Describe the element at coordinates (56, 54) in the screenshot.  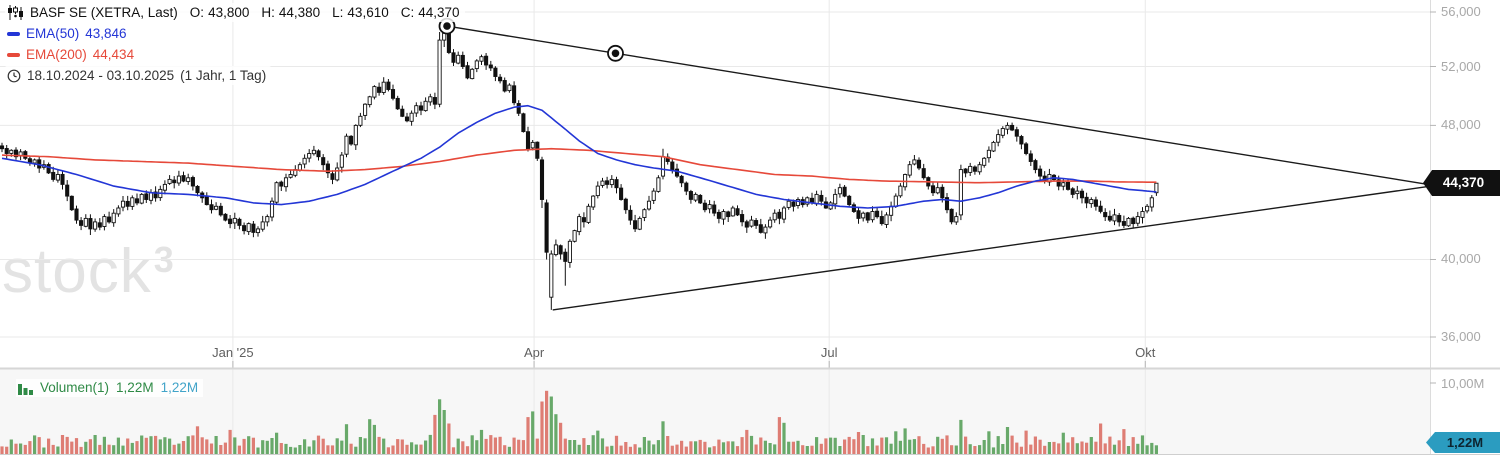
I see `ema200-label: EMA(200)` at that location.